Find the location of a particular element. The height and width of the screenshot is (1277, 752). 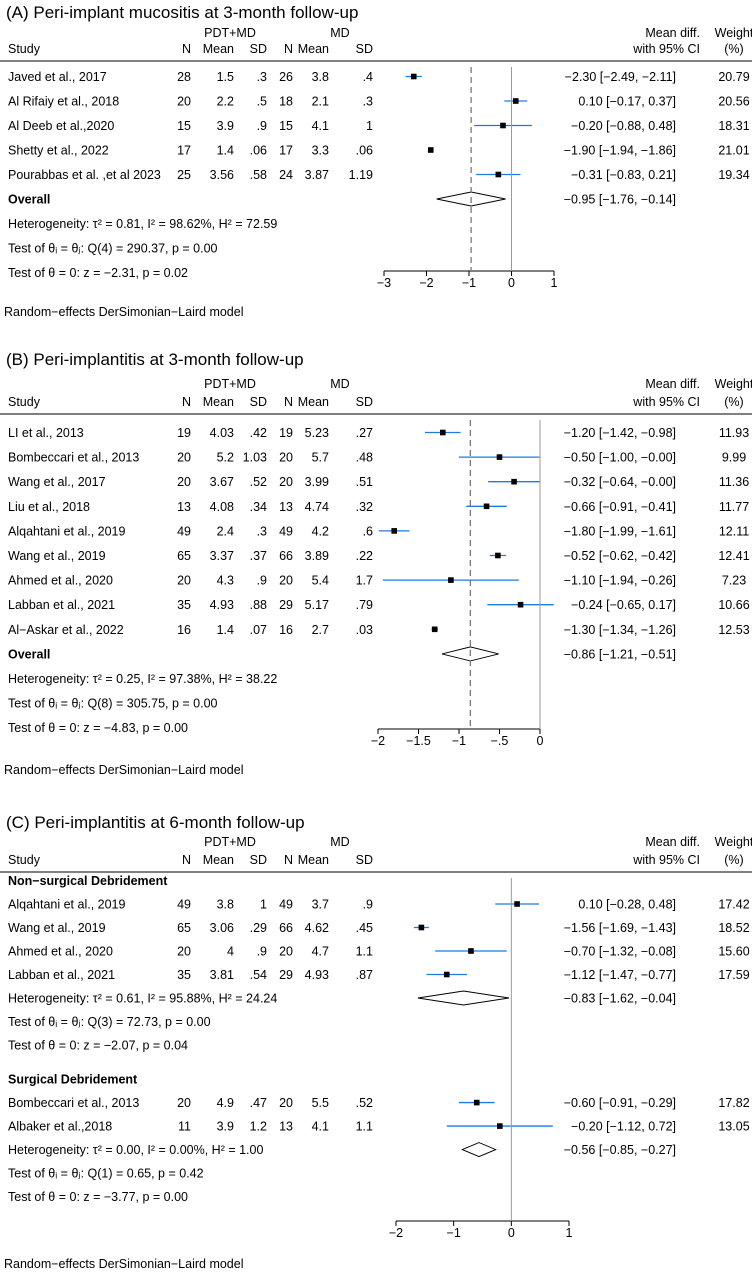

mean1-value: 3.8 is located at coordinates (225, 905).